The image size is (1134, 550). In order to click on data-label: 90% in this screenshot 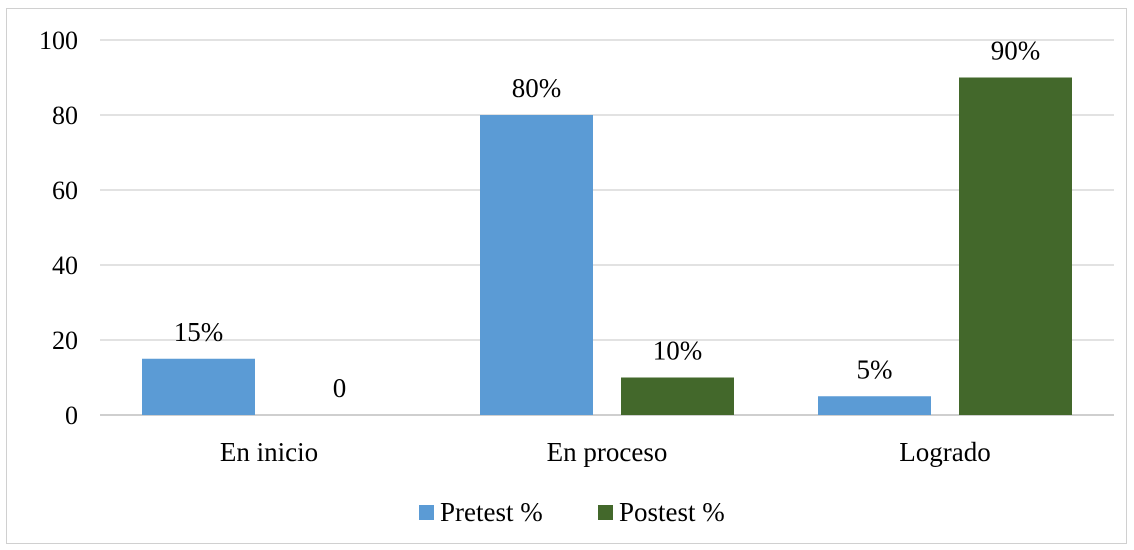, I will do `click(1016, 51)`.